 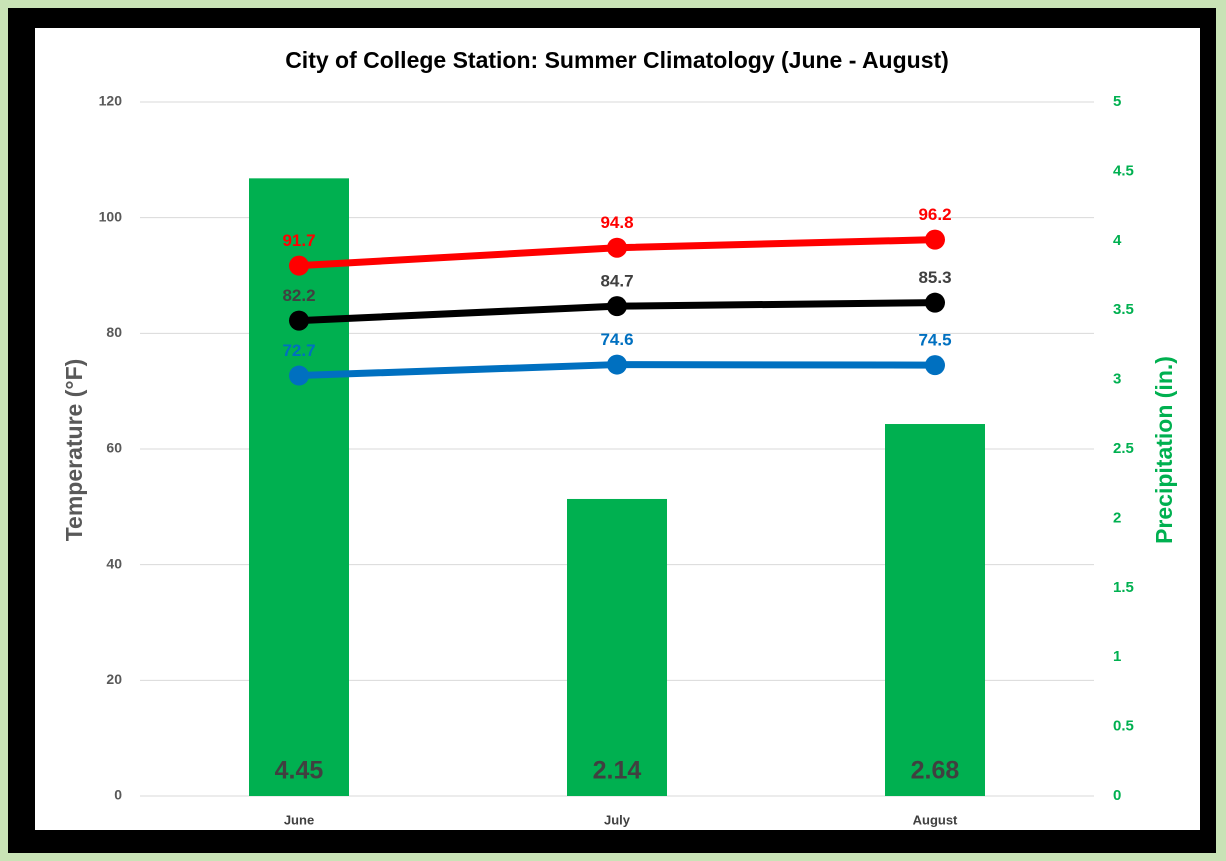 What do you see at coordinates (1123, 587) in the screenshot?
I see `y2-tick-label: 1.5` at bounding box center [1123, 587].